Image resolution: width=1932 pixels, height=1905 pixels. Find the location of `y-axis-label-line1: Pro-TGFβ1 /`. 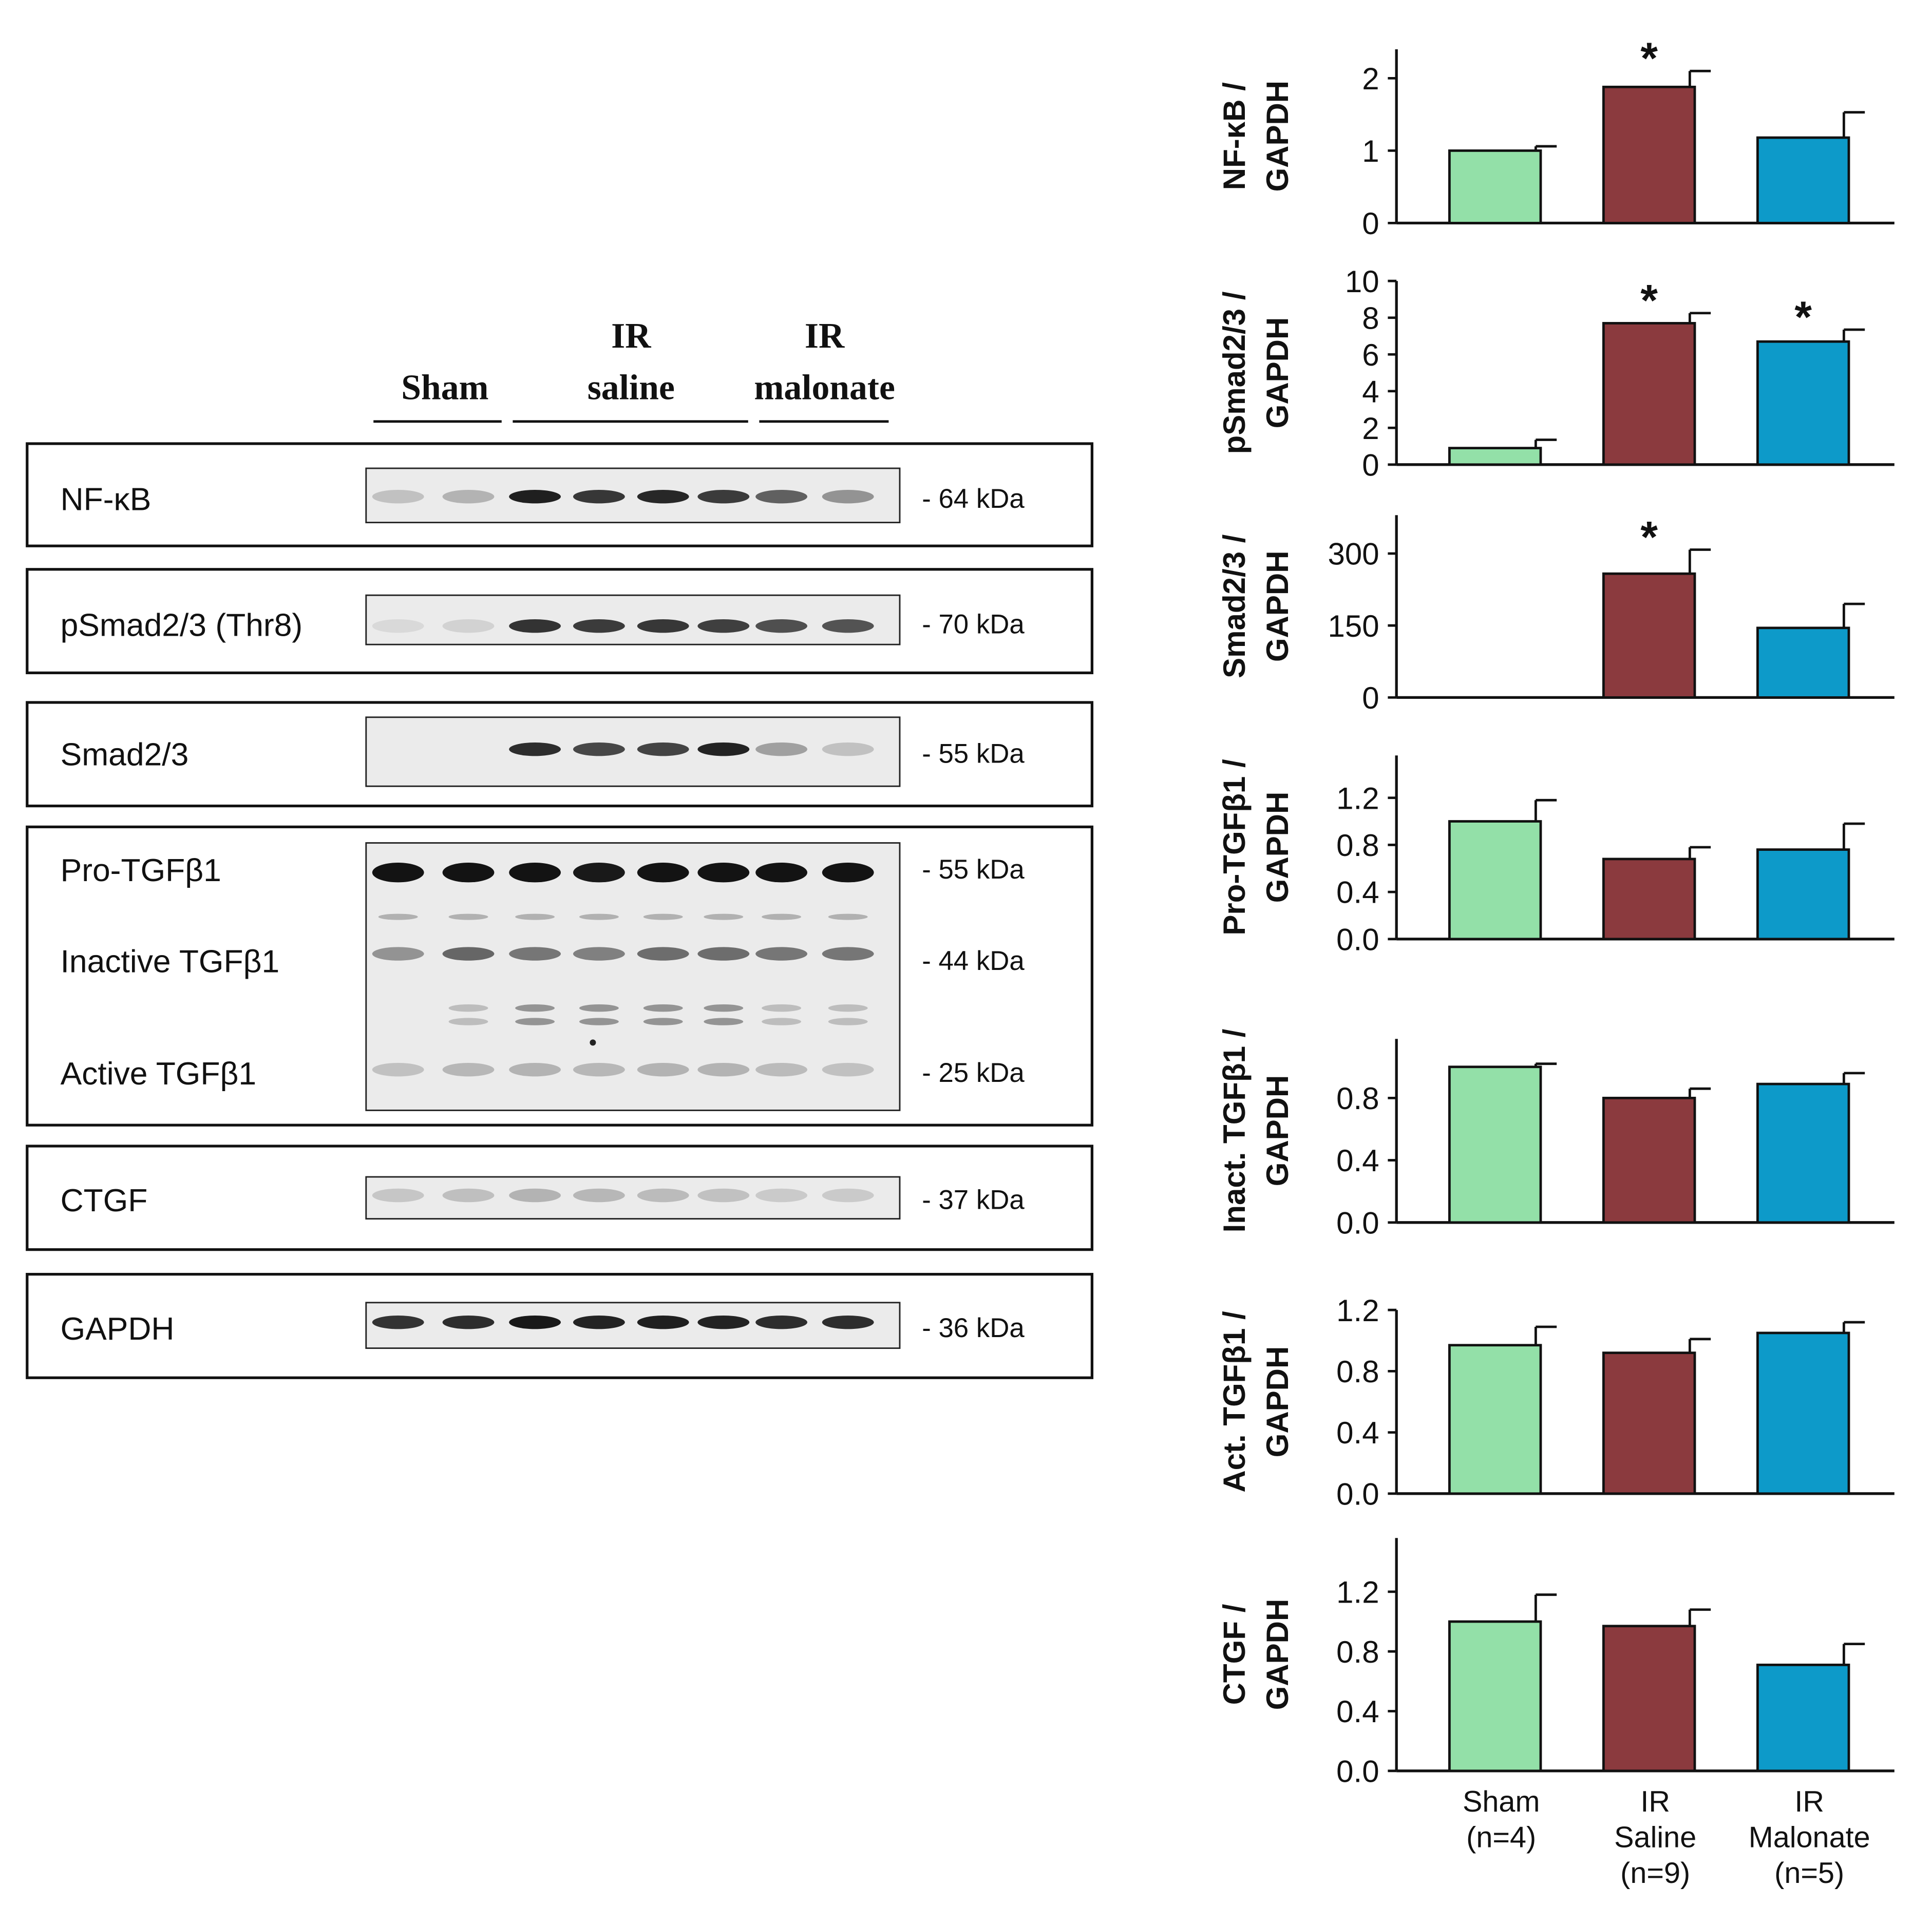

y-axis-label-line1: Pro-TGFβ1 / is located at coordinates (1234, 847).